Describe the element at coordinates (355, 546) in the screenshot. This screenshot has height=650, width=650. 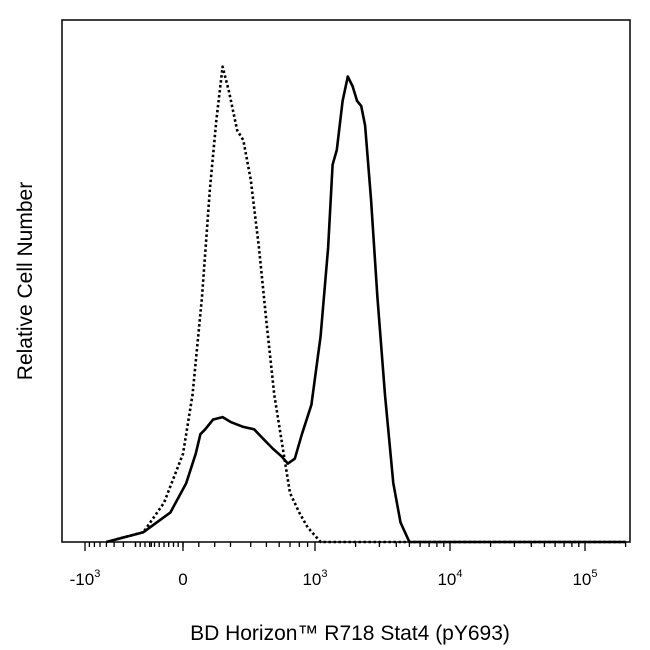
I see `x-axis-ticks` at that location.